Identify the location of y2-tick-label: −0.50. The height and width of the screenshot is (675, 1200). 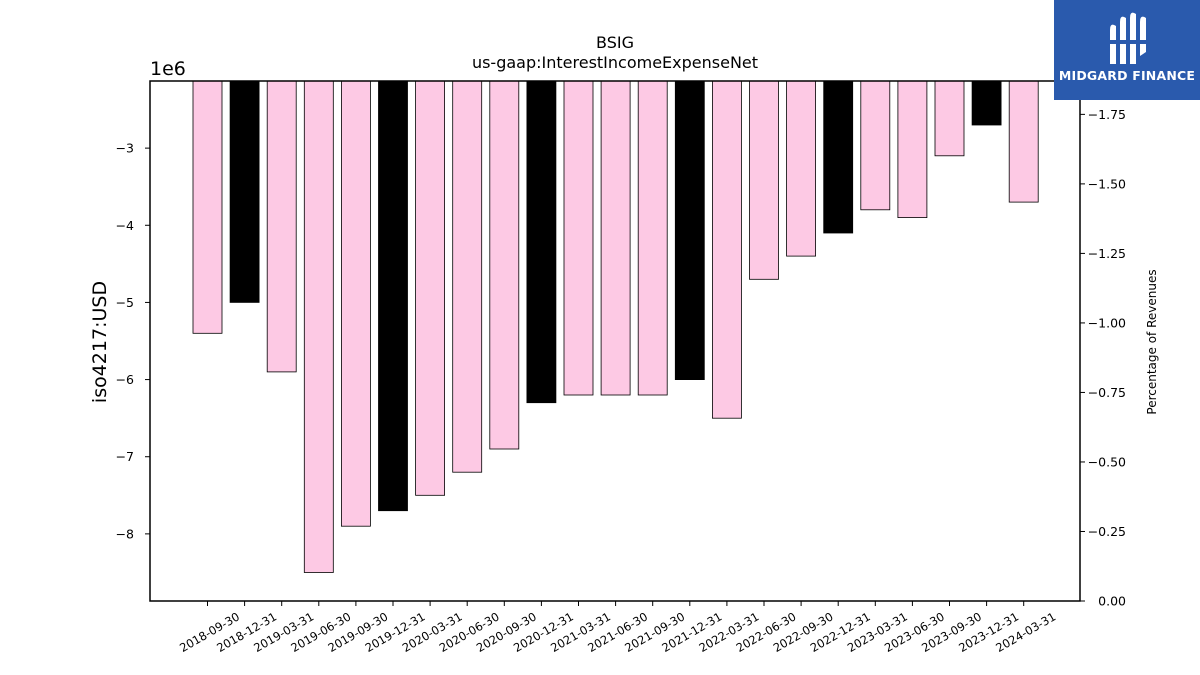
(1107, 461).